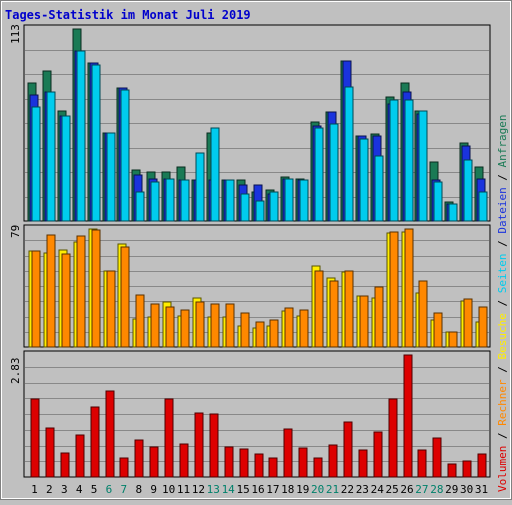 This screenshot has width=512, height=505. Describe the element at coordinates (15, 34) in the screenshot. I see `y-tick-label-top: 113` at that location.